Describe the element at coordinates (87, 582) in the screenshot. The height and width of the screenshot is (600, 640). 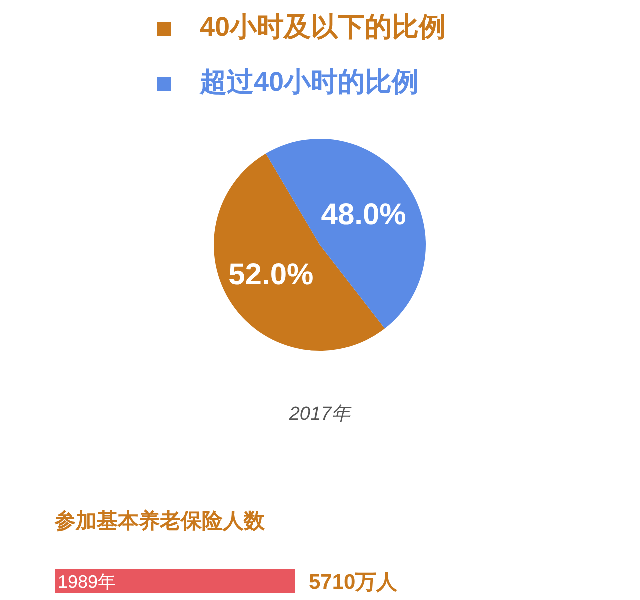
I see `y-tick-label: 1989年` at that location.